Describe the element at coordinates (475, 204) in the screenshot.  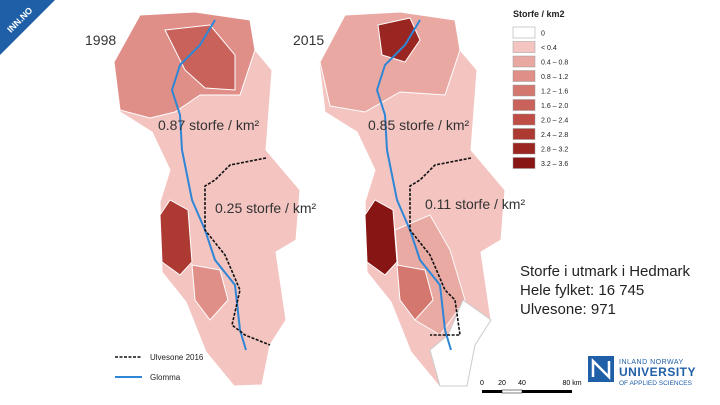
I see `zone-density: 0.11 storfe / km²` at that location.